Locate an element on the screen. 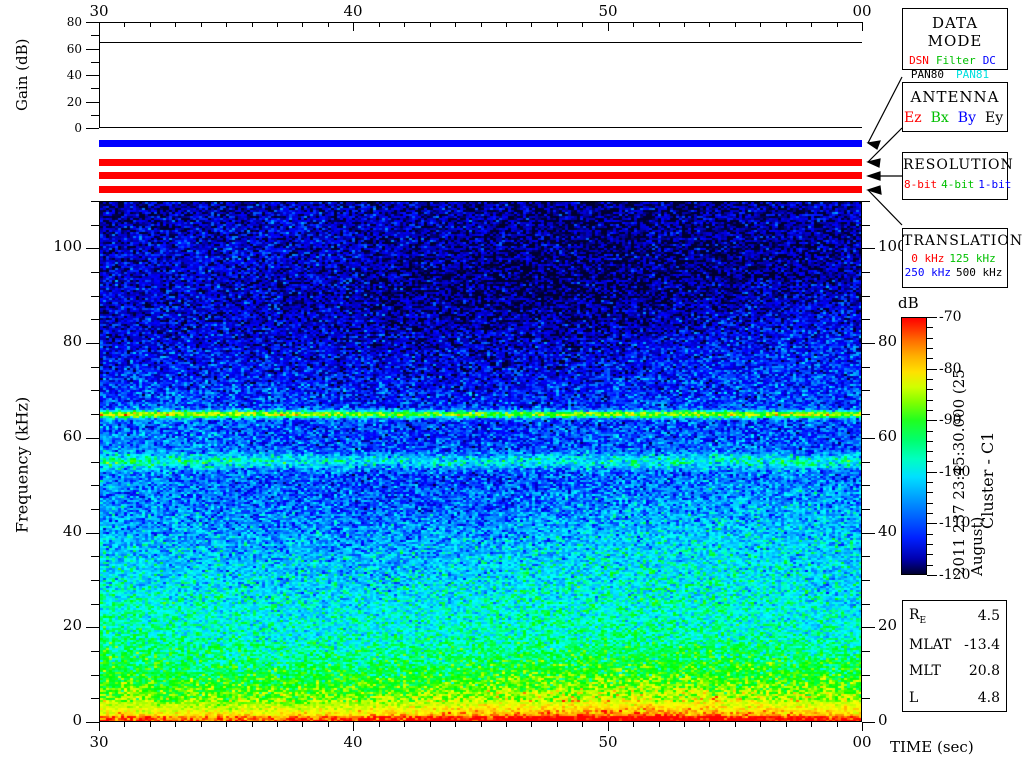 This screenshot has height=768, width=1024. ephemeris-row: L 4.8 is located at coordinates (954, 698).